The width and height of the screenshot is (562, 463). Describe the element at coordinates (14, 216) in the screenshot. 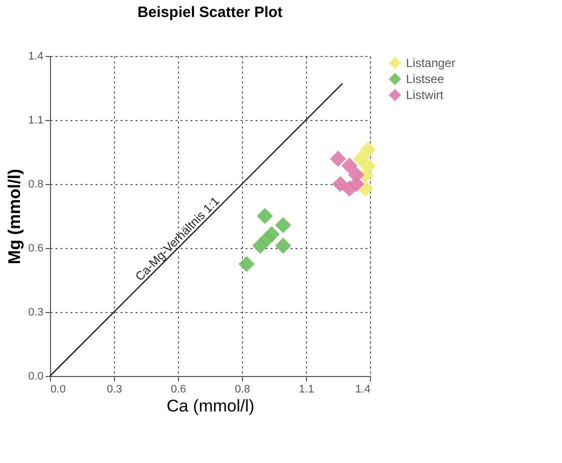

I see `y-axis-title: Mg (mmol/l)` at that location.